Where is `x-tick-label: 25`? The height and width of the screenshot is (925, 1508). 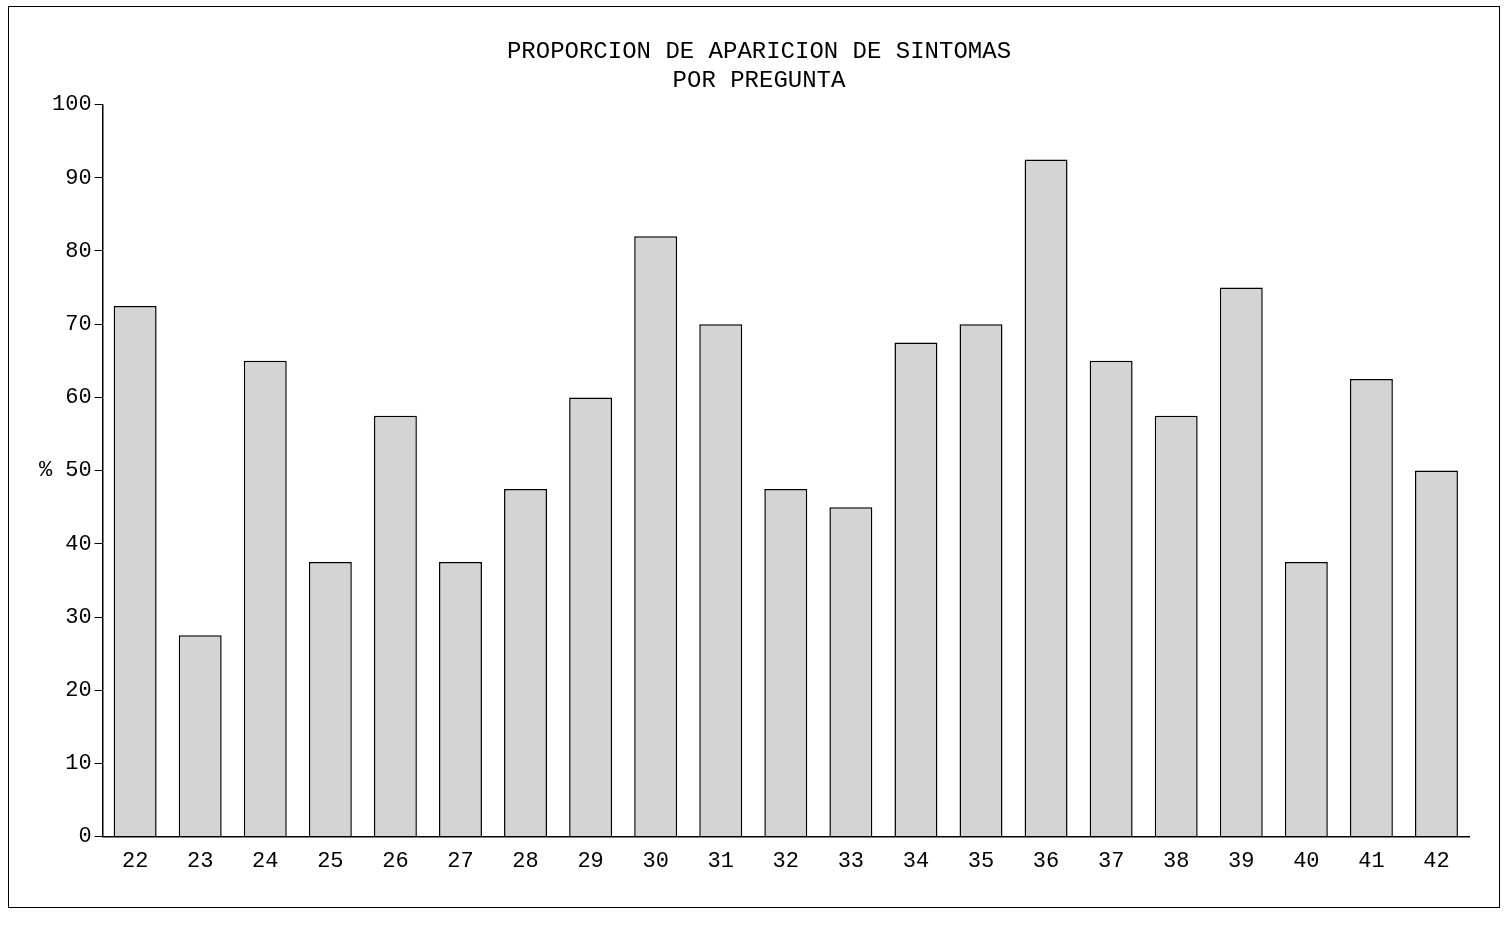
x-tick-label: 25 is located at coordinates (330, 861).